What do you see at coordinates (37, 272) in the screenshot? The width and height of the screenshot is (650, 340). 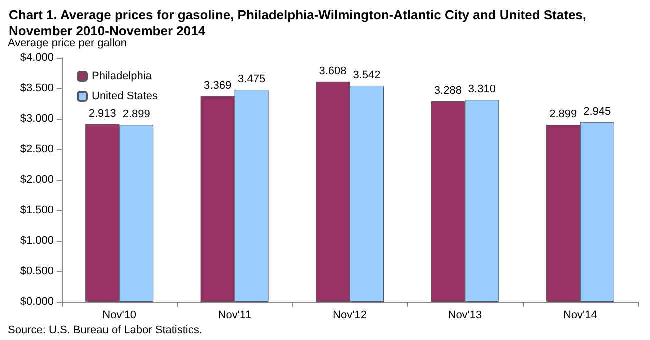 I see `y-tick-label: $0.500` at bounding box center [37, 272].